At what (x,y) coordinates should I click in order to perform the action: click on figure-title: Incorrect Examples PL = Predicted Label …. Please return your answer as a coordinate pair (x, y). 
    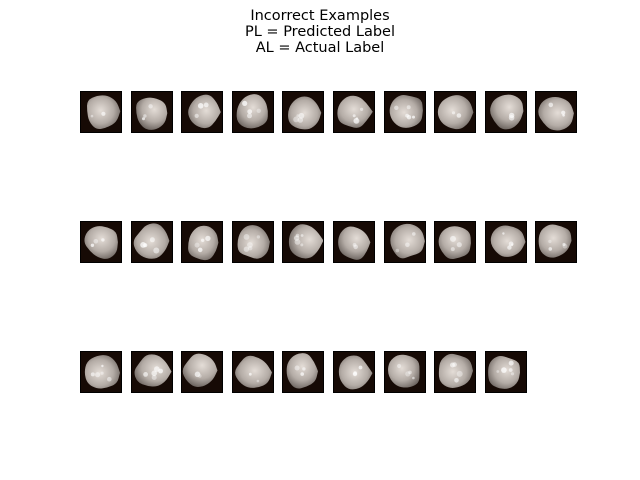
    Looking at the image, I should click on (320, 32).